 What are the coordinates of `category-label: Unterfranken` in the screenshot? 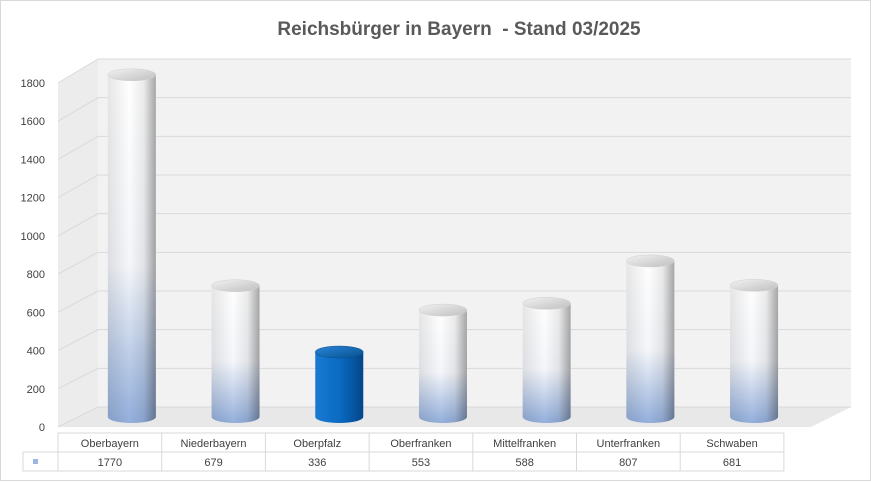 It's located at (629, 444).